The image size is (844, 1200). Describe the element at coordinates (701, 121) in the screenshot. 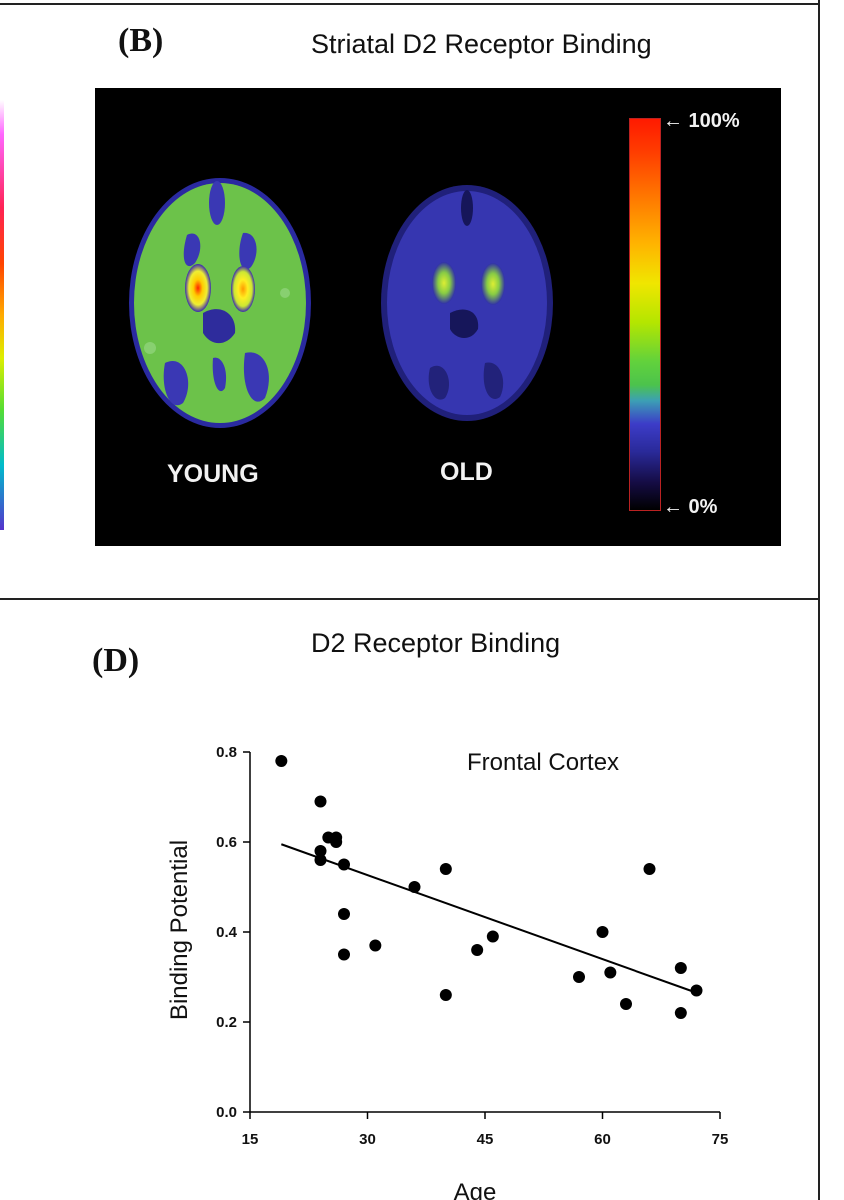

I see `scale-max-label: ← 100%` at that location.